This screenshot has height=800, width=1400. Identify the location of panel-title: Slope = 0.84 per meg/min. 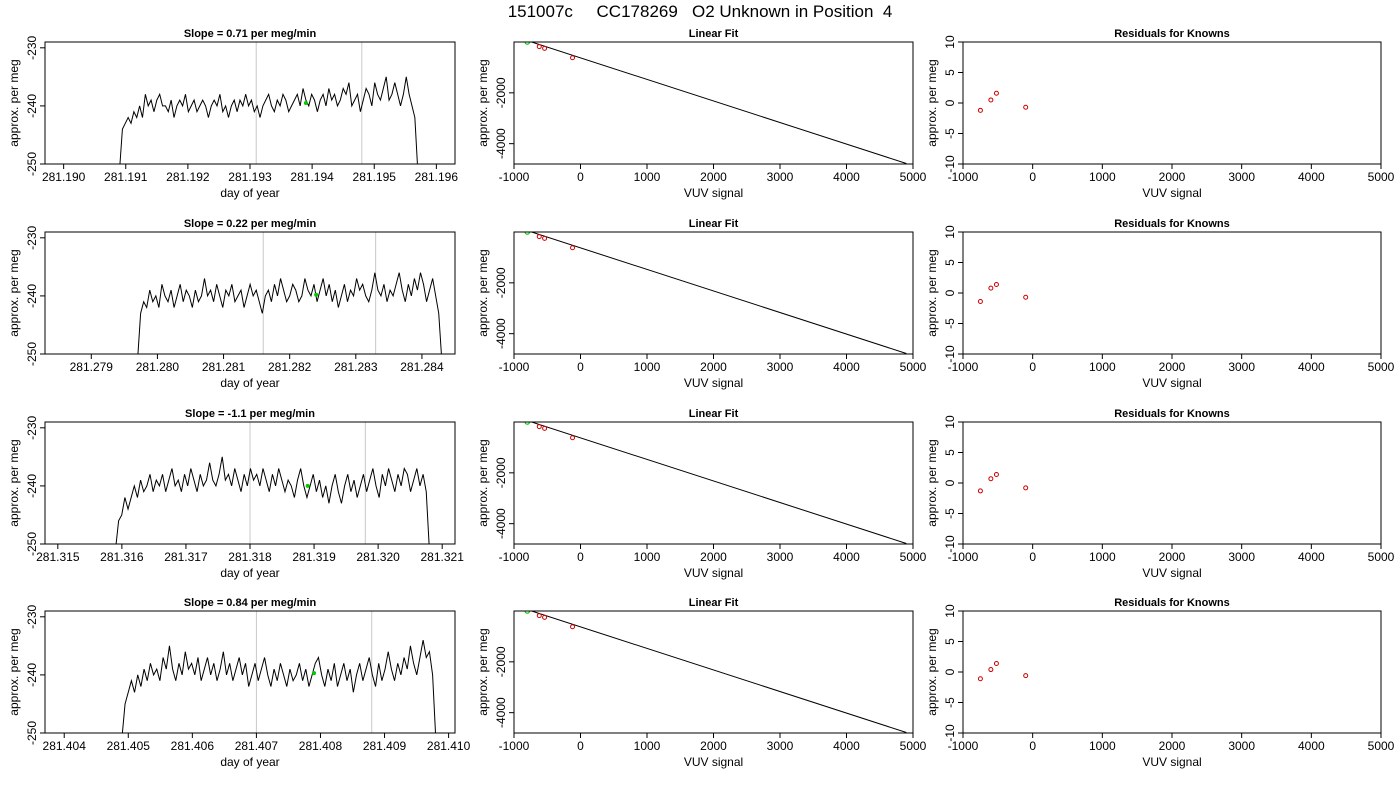
(250, 603).